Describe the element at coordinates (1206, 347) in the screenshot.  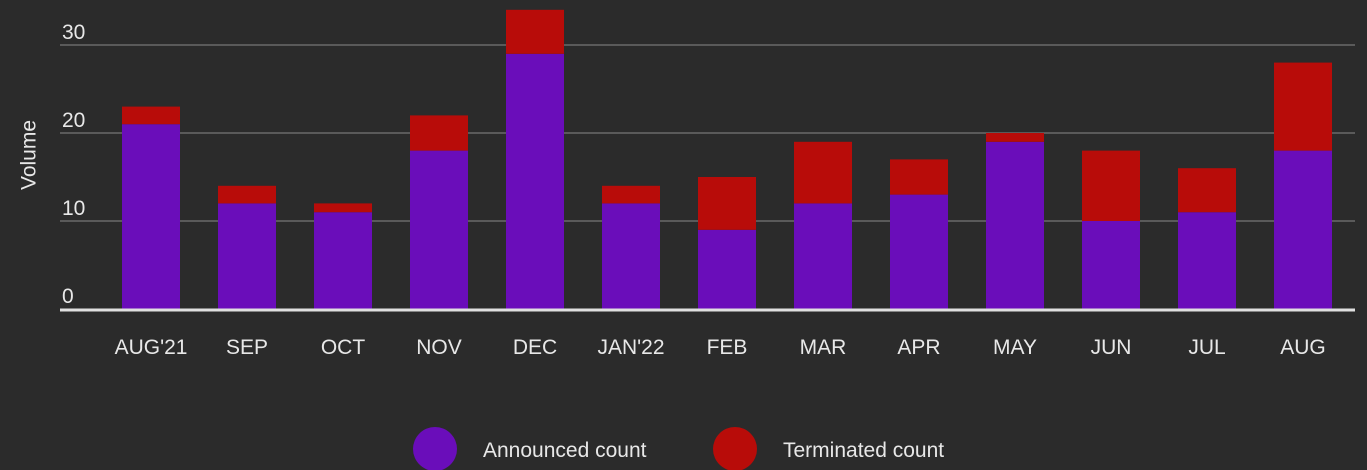
I see `x-tick-label: JUL` at that location.